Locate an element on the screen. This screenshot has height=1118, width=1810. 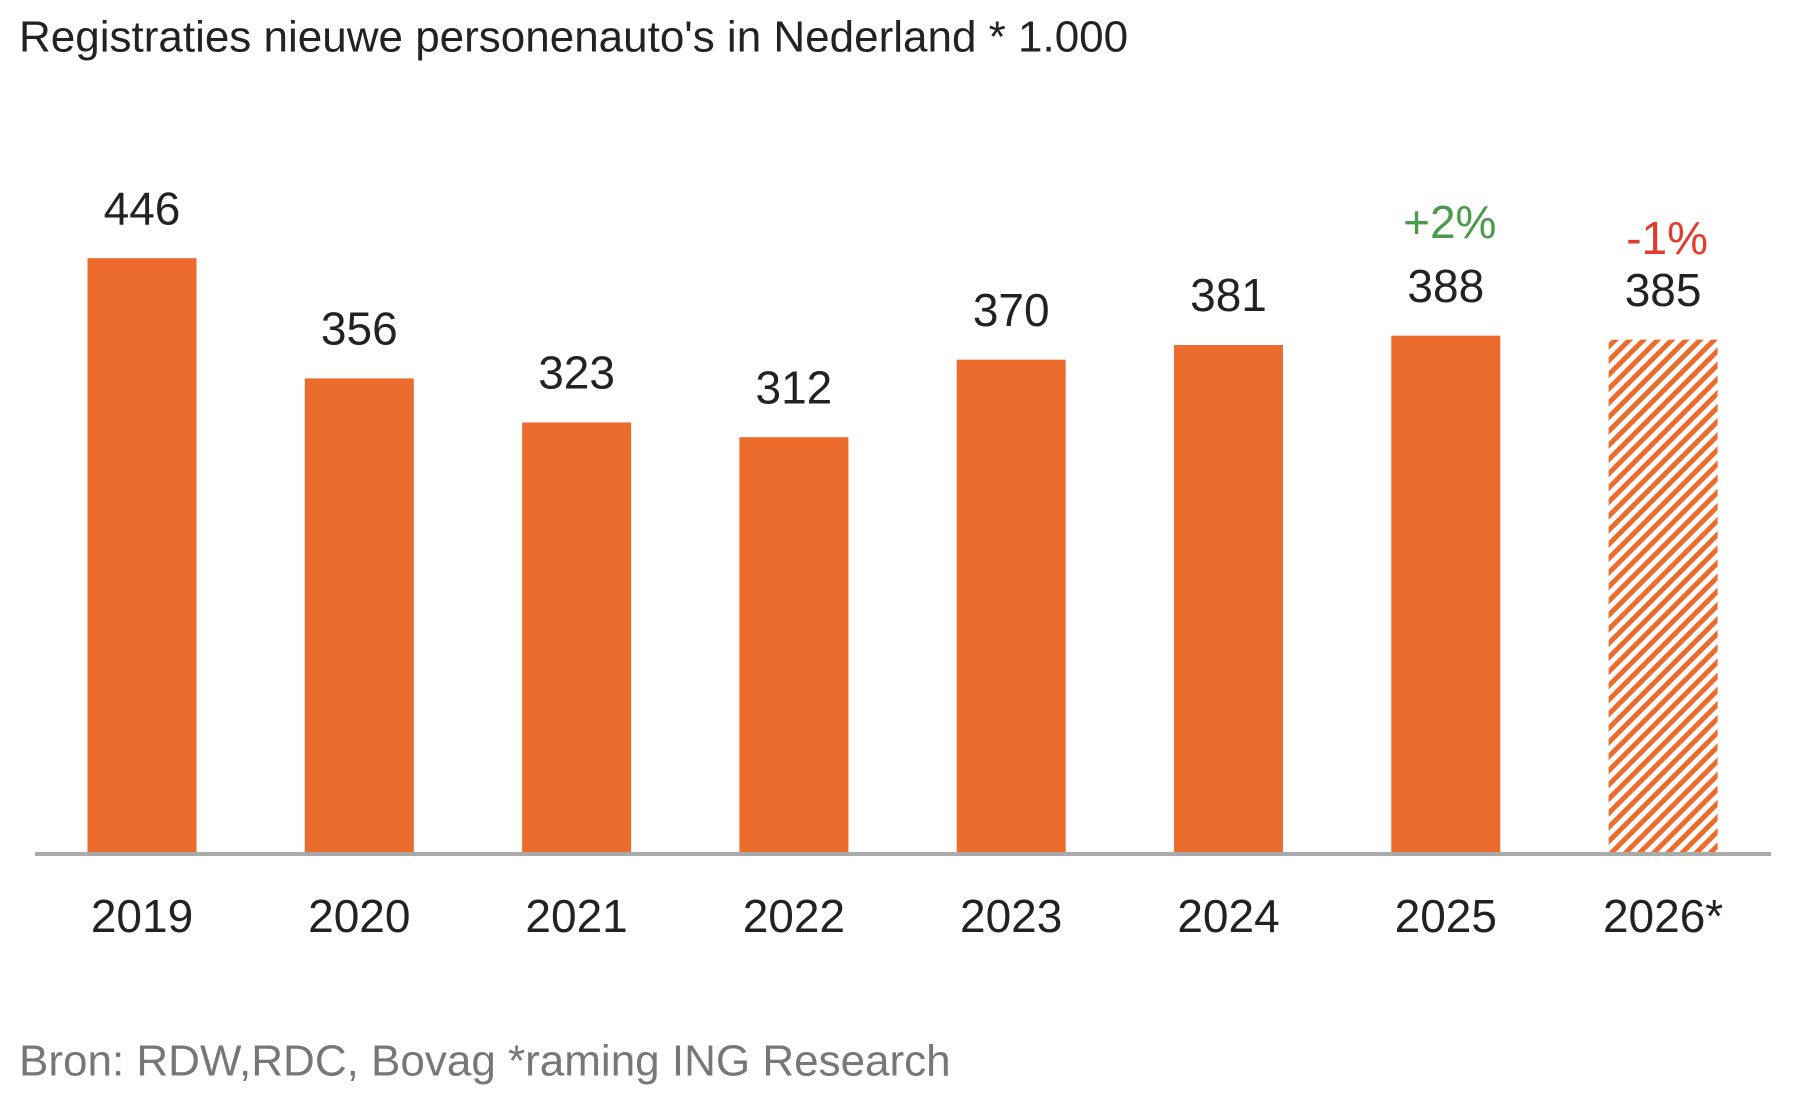
x-tick-label: 2019 is located at coordinates (142, 916).